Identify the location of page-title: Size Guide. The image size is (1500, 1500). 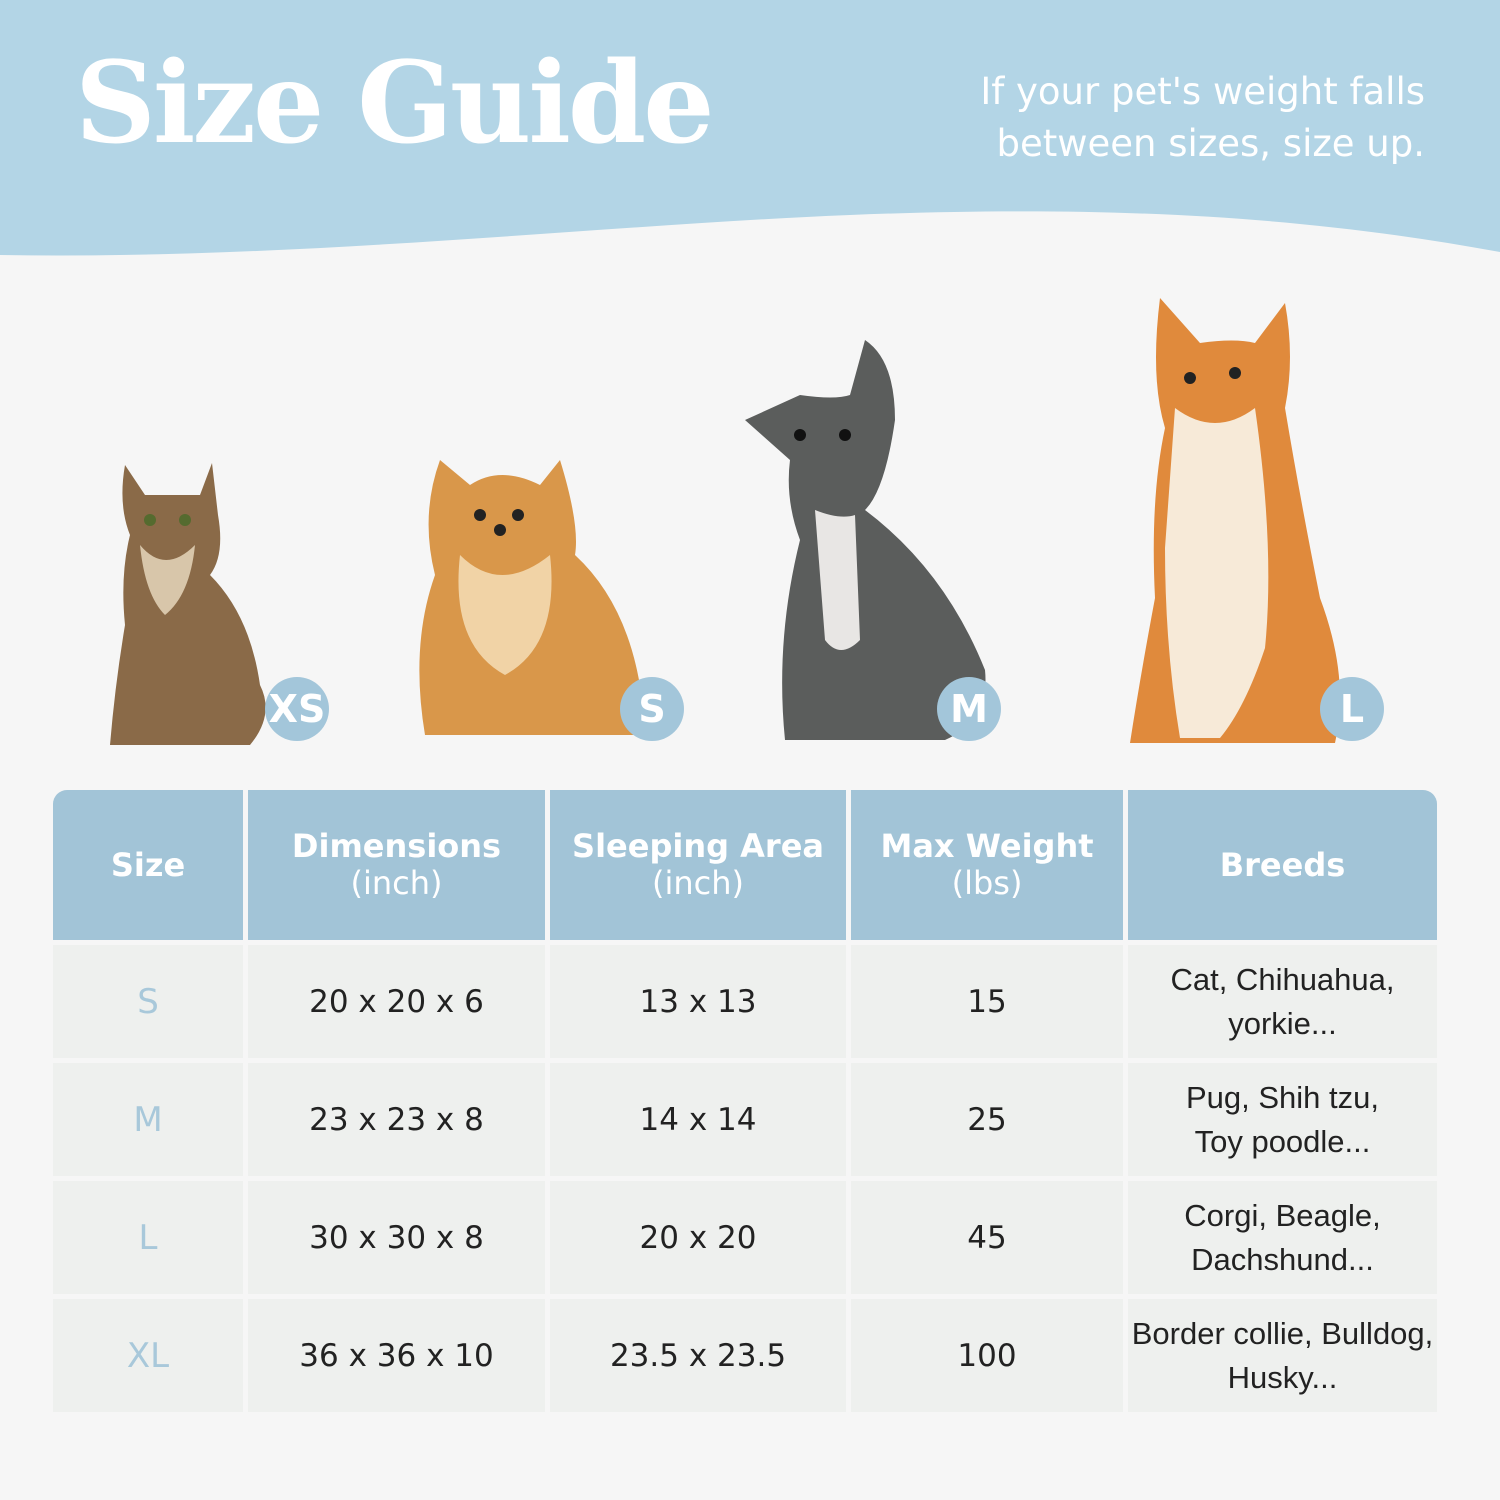
(394, 103).